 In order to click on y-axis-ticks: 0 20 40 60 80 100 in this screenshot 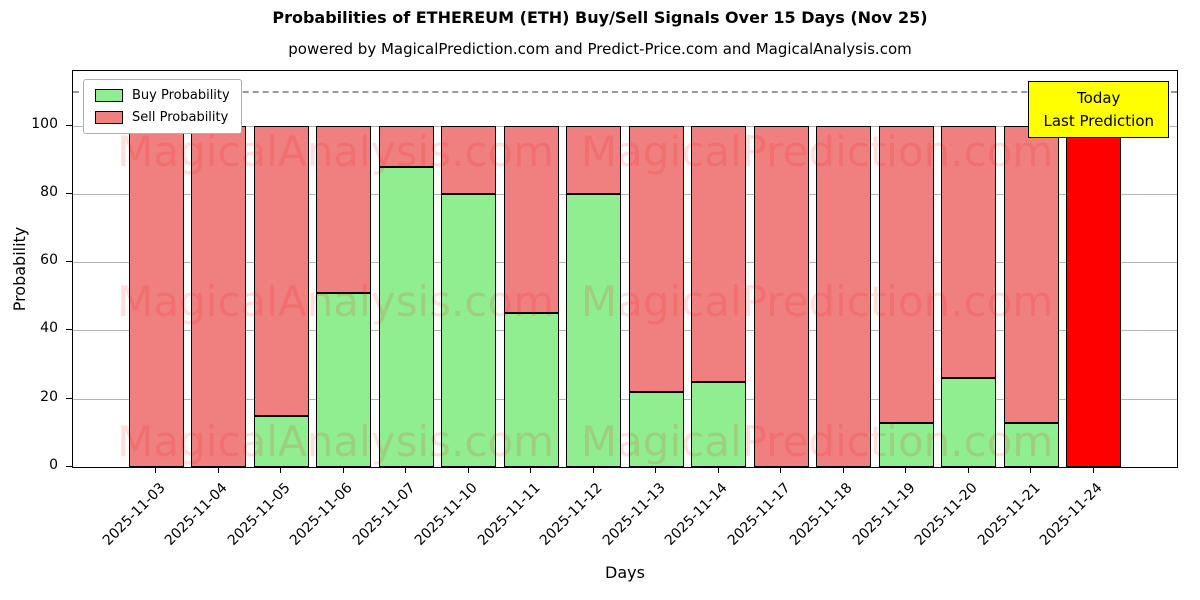, I will do `click(36, 271)`.